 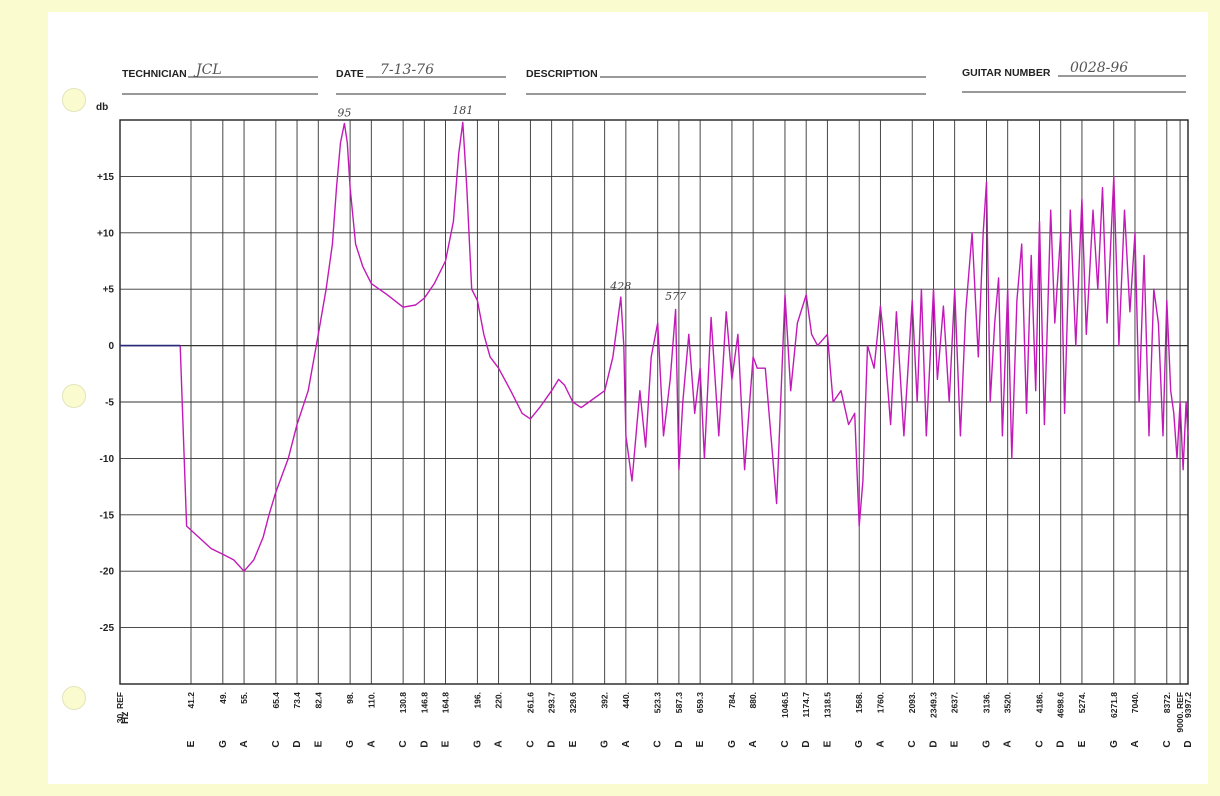 I want to click on y-tick-label: -25, so click(x=107, y=628).